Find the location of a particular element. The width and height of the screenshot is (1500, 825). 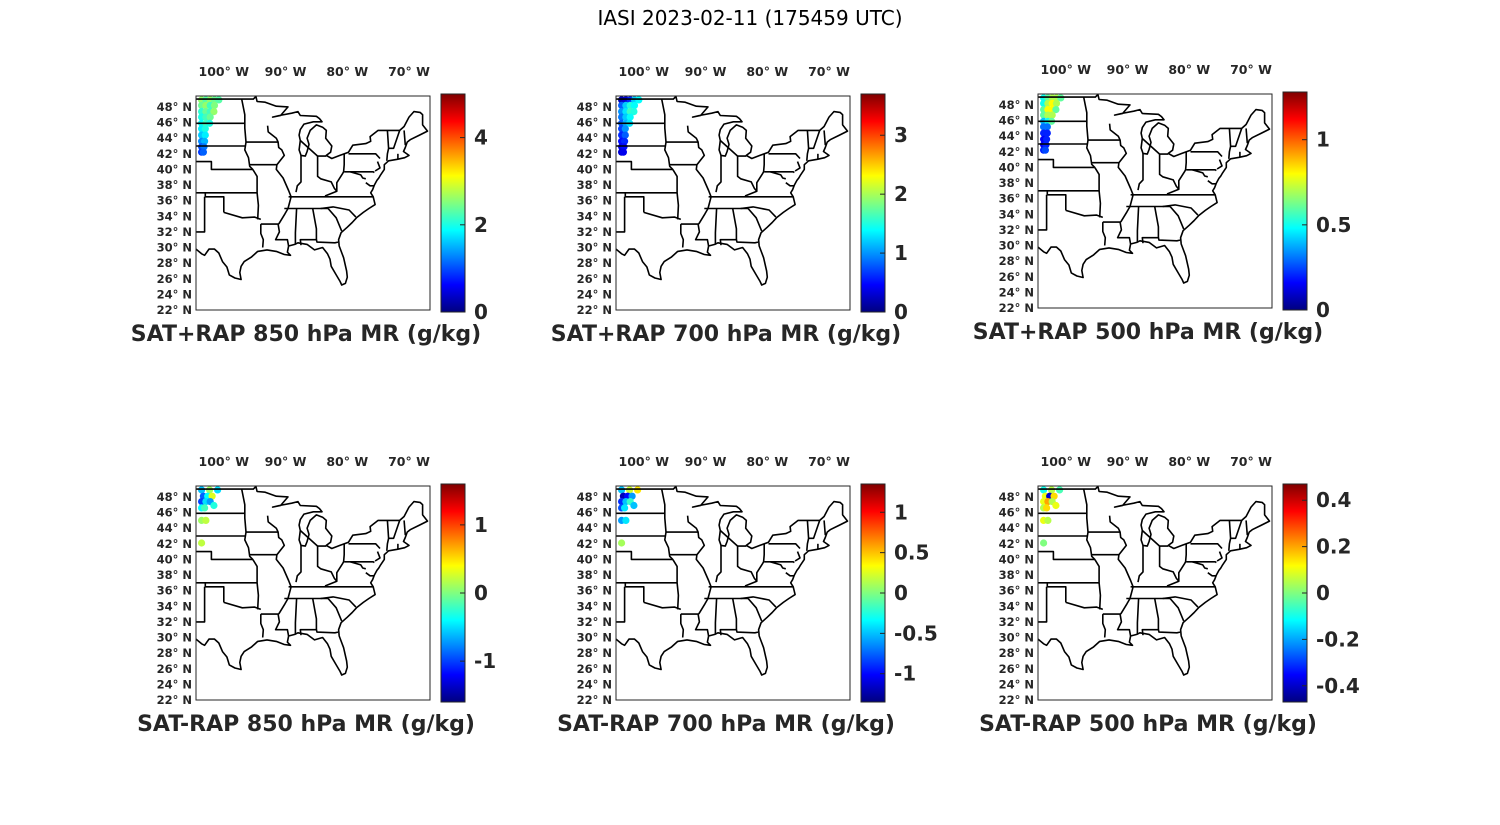

colorbar-tick-label: -0.2 is located at coordinates (1338, 639).